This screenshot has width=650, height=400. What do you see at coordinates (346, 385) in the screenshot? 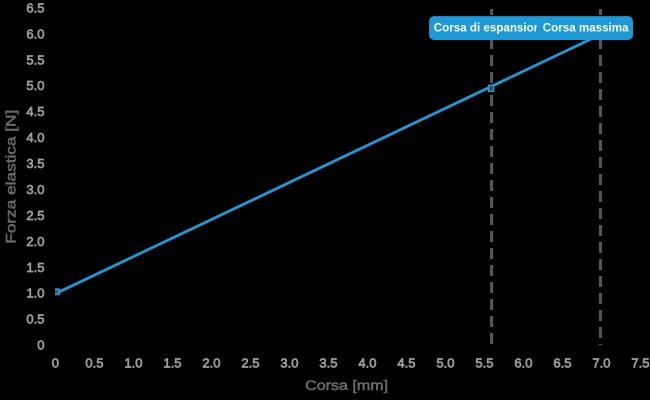
I see `svg-text: Corsa [mm]` at bounding box center [346, 385].